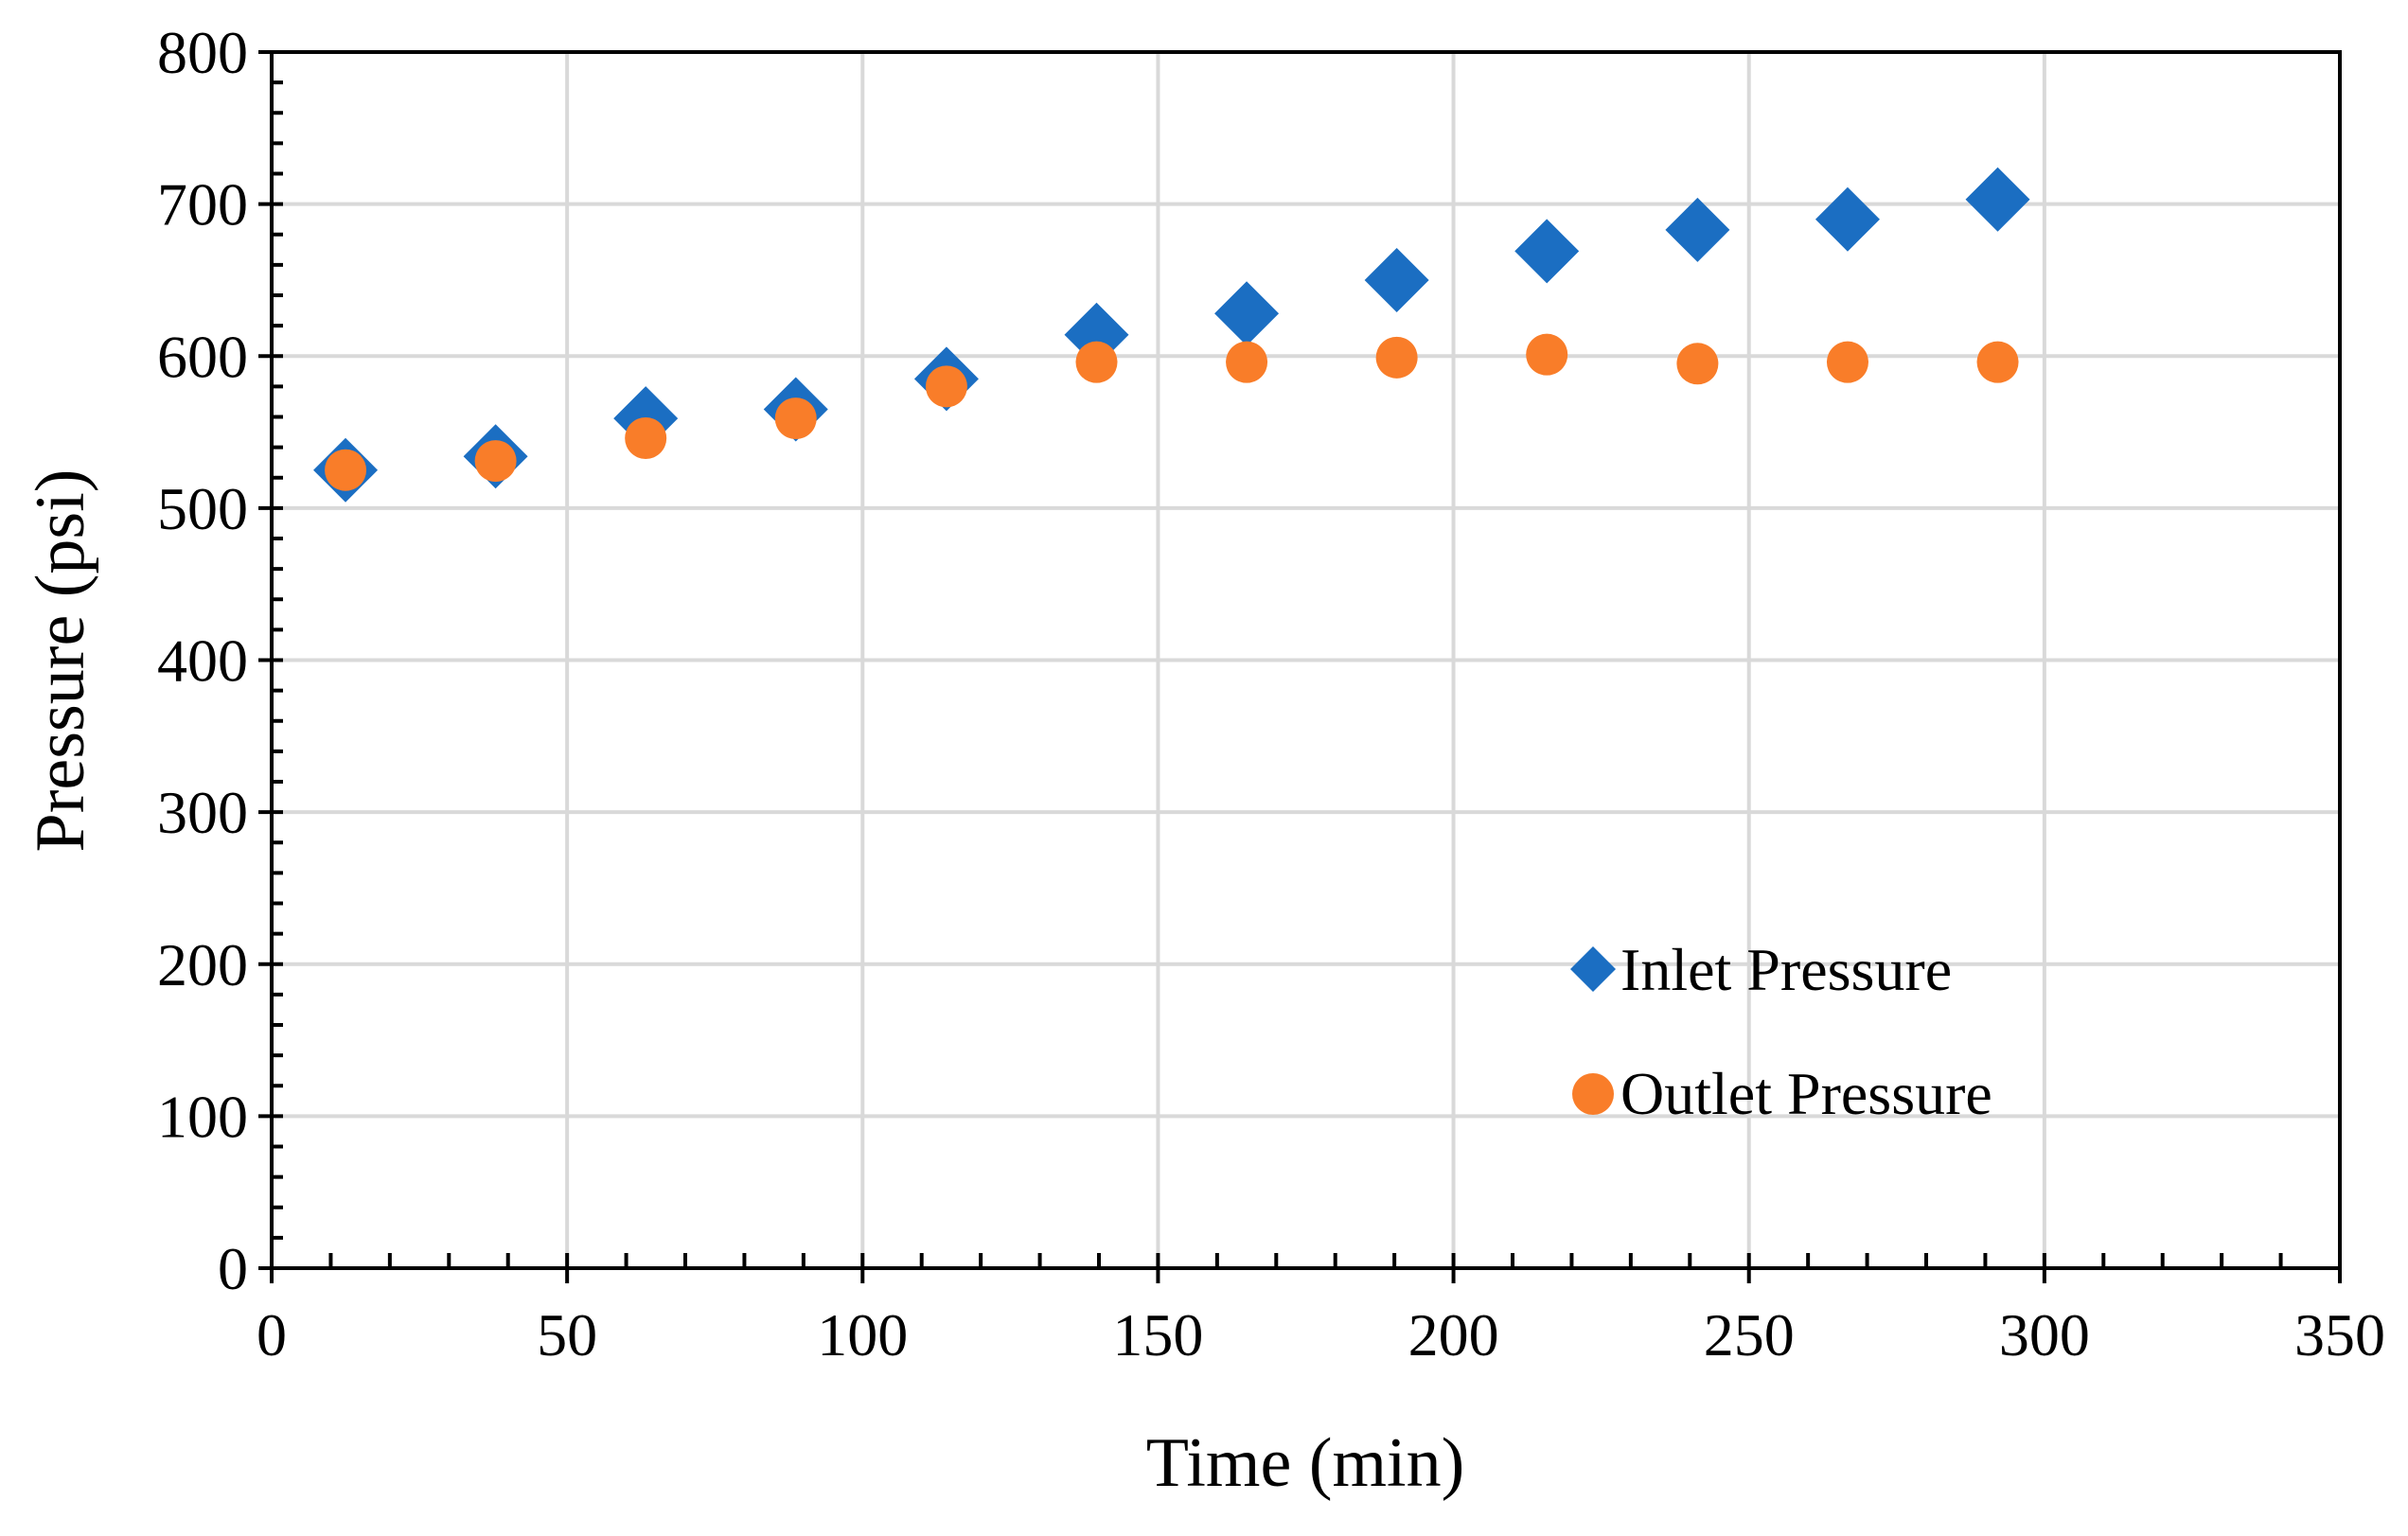 This screenshot has height=1536, width=2408. Describe the element at coordinates (1453, 1334) in the screenshot. I see `x-tick-label: 200` at that location.